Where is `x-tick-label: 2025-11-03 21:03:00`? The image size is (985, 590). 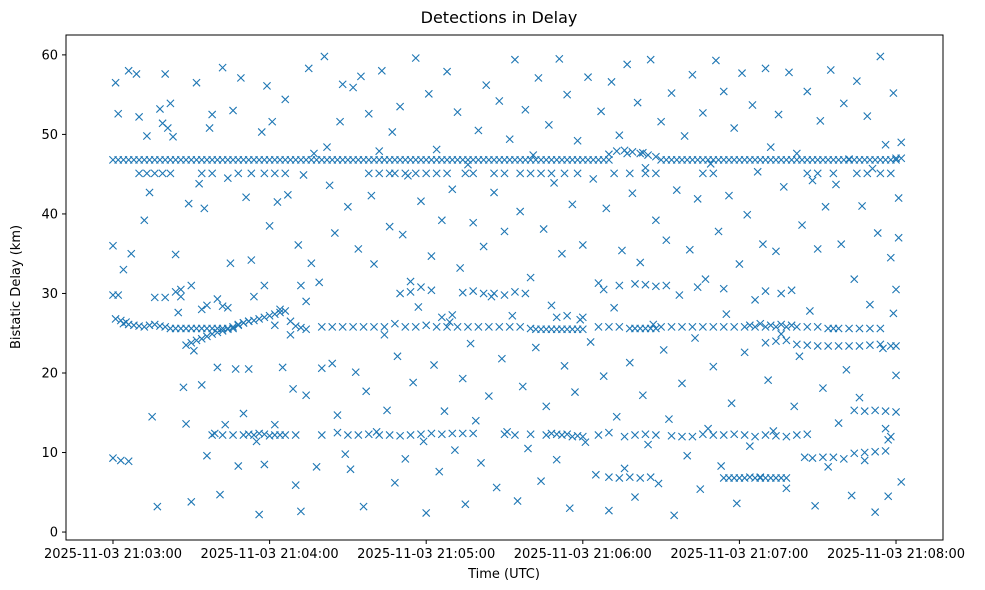 x-tick-label: 2025-11-03 21:03:00 is located at coordinates (113, 554).